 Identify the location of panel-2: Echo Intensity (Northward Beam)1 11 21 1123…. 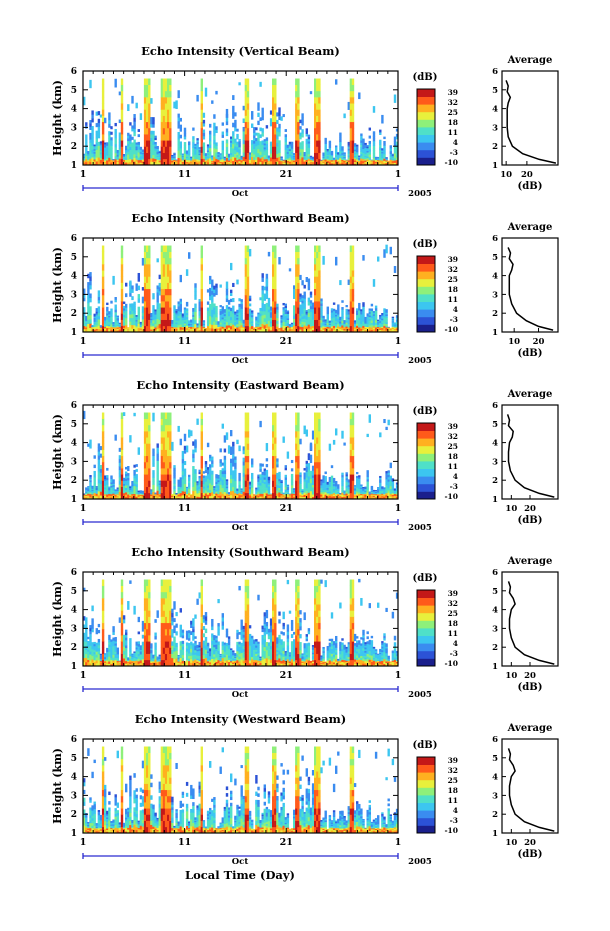
(305, 288).